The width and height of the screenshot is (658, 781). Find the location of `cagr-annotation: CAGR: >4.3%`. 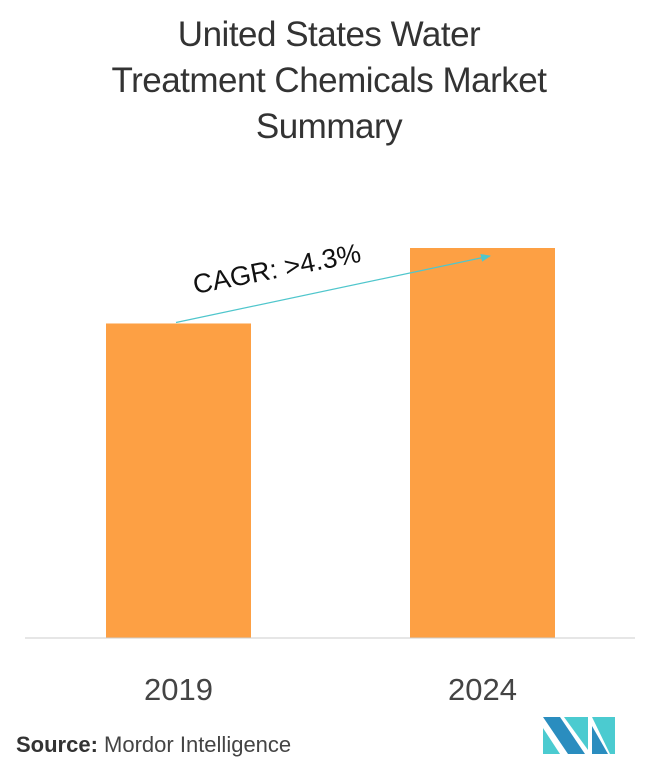

cagr-annotation: CAGR: >4.3% is located at coordinates (276, 269).